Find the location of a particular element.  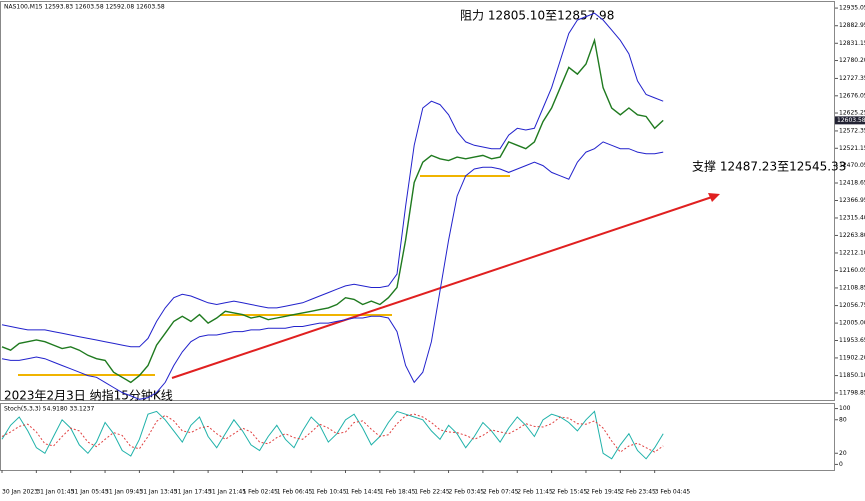

x-tick-label: 1 Feb 22:45 is located at coordinates (432, 492).